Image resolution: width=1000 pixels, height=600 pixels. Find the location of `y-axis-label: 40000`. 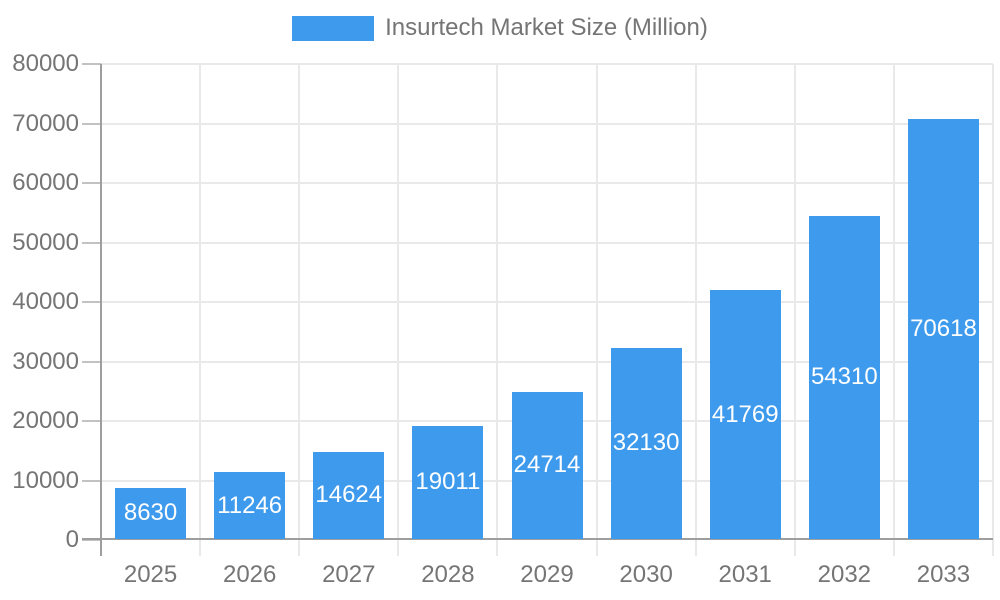

y-axis-label: 40000 is located at coordinates (45, 301).